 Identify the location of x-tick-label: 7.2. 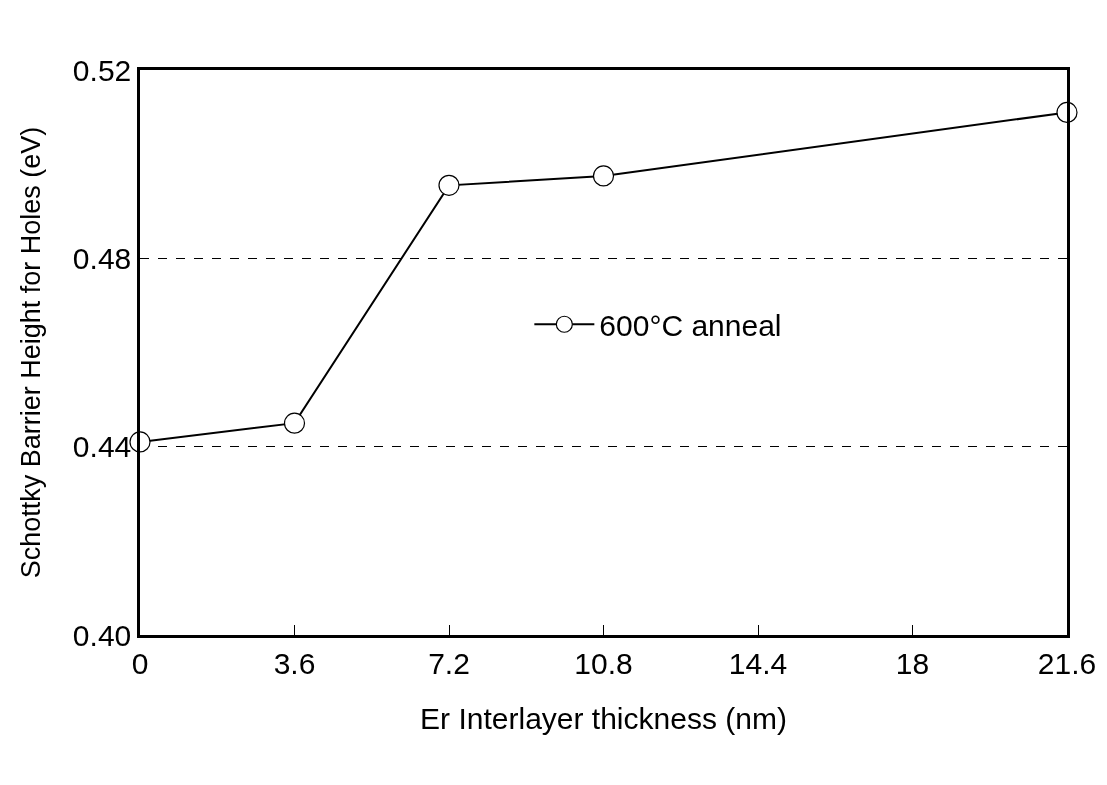
(449, 663).